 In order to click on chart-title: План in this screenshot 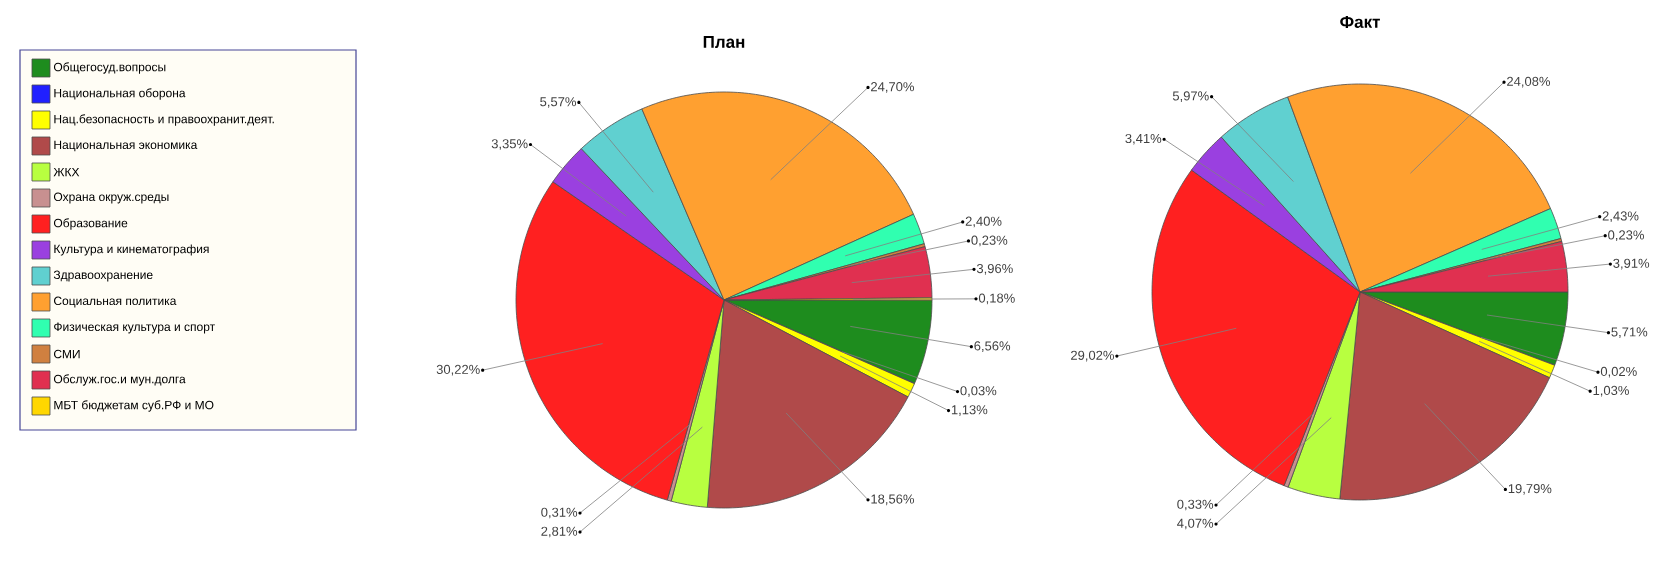, I will do `click(724, 42)`.